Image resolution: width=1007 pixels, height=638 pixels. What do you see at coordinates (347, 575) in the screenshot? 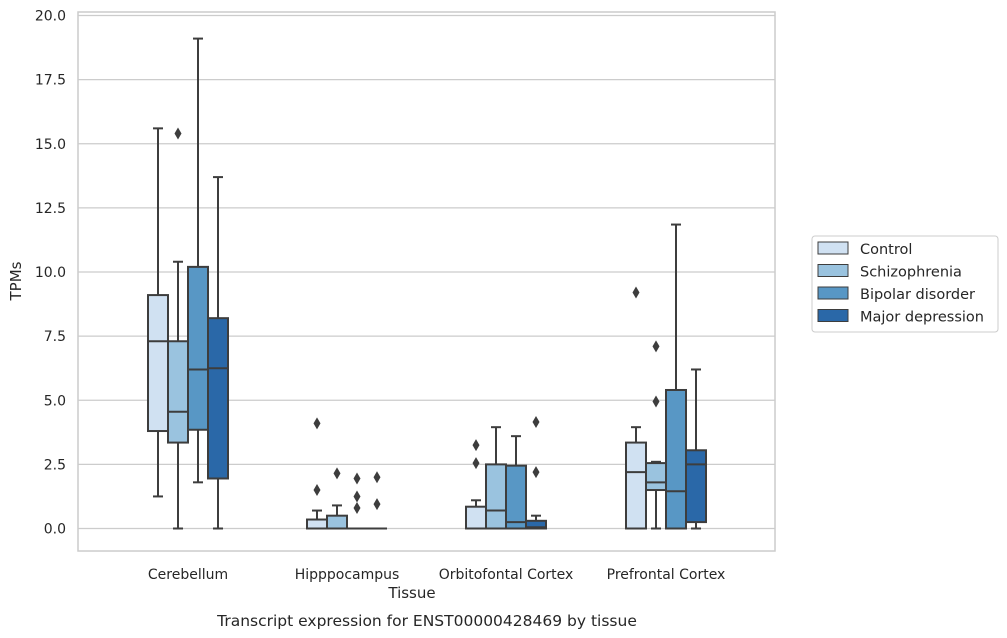
I see `x-tick-label: Hipppocampus` at bounding box center [347, 575].